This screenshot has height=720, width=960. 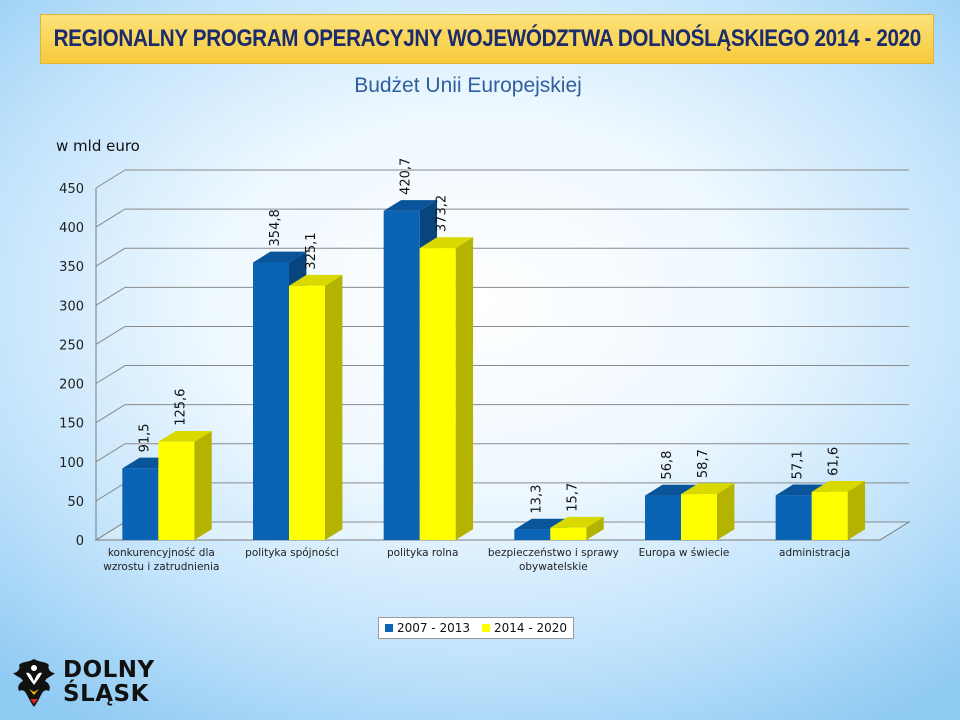 I want to click on category-label: polityka spójności, so click(x=292, y=553).